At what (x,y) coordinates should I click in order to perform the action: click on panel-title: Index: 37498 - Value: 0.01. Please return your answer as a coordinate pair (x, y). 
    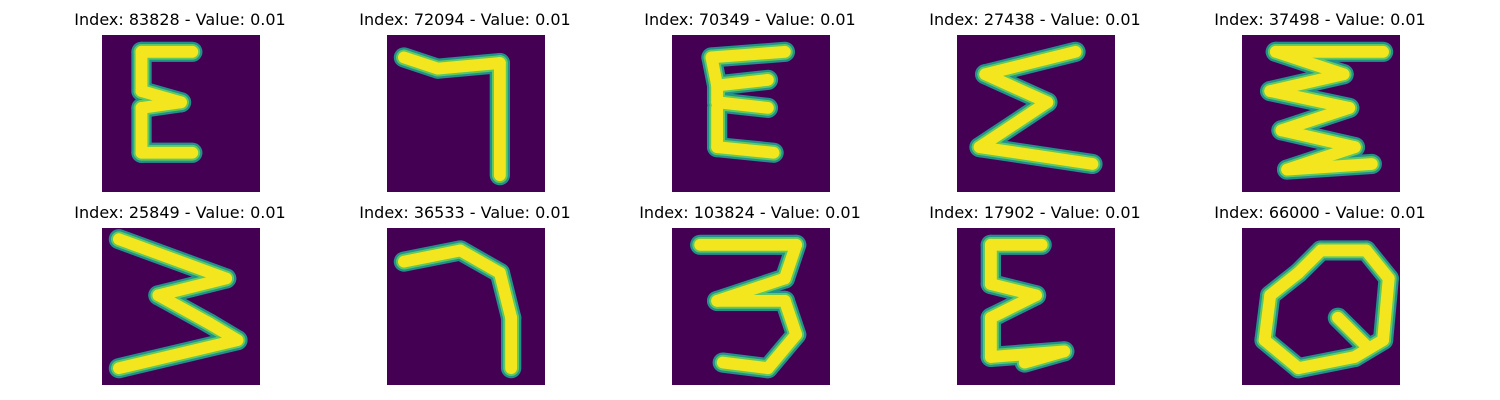
    Looking at the image, I should click on (1320, 19).